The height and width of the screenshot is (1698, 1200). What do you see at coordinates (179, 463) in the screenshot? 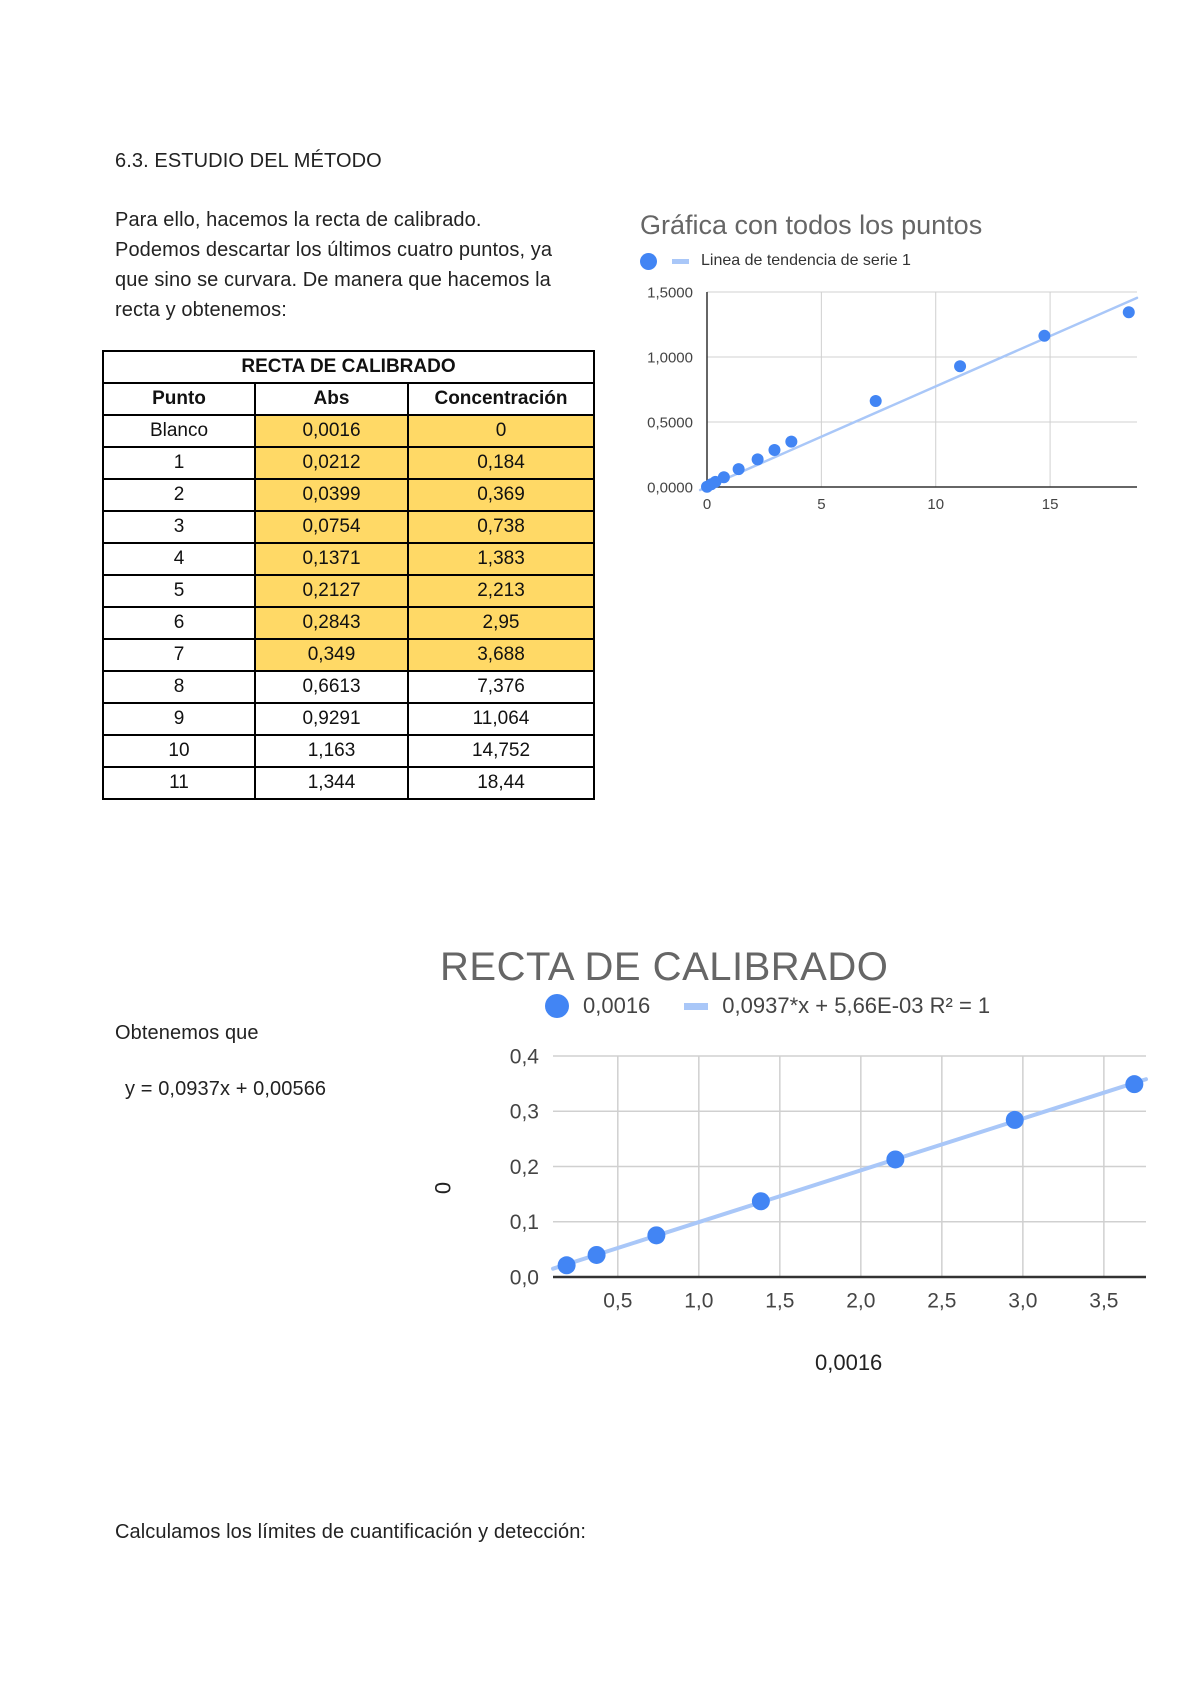
I see `cell-punto: 1` at bounding box center [179, 463].